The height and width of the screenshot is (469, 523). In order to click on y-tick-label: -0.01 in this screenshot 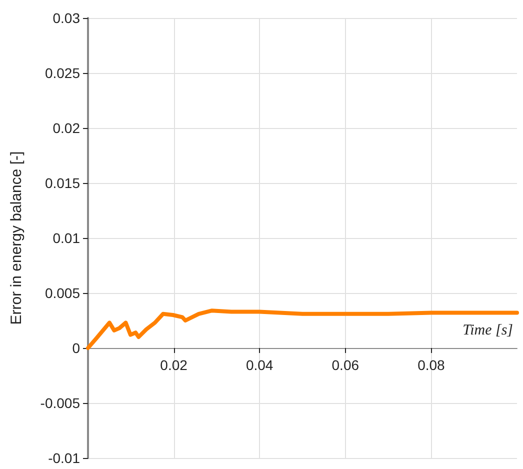, I will do `click(64, 458)`.